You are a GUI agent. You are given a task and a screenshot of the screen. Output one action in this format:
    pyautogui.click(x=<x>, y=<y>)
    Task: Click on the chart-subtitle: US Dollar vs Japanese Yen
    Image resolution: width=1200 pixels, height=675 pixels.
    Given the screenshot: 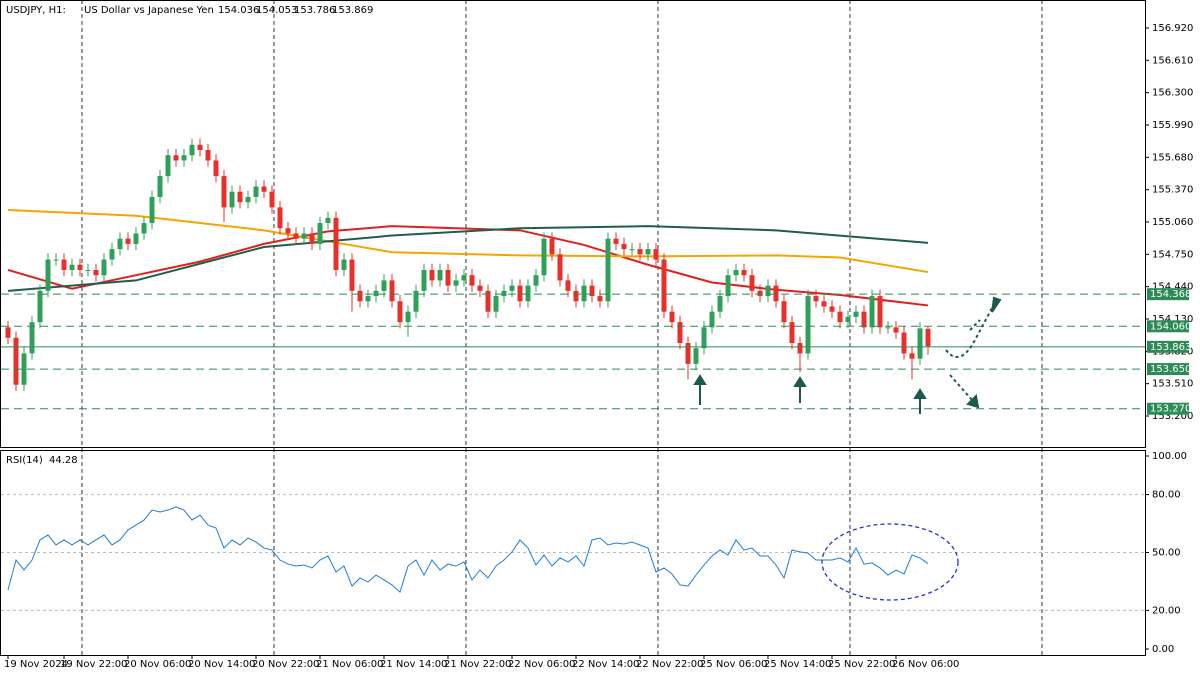 What is the action you would take?
    pyautogui.click(x=149, y=10)
    